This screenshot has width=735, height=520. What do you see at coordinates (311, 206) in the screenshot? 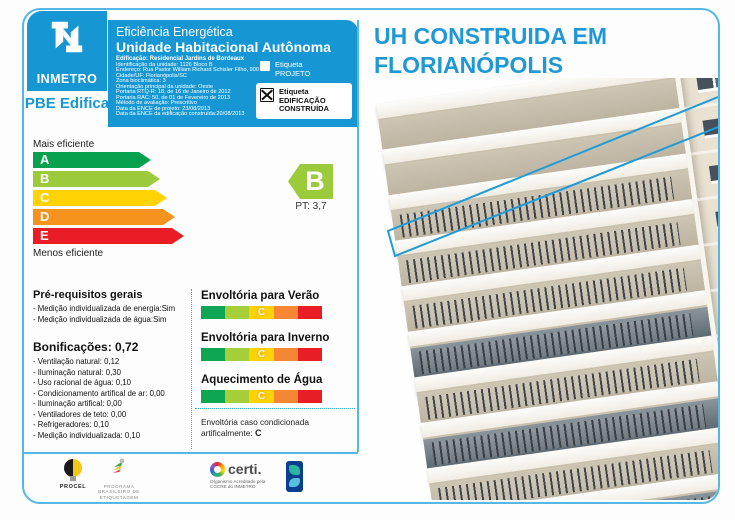
I see `rating-points: PT: 3,7` at bounding box center [311, 206].